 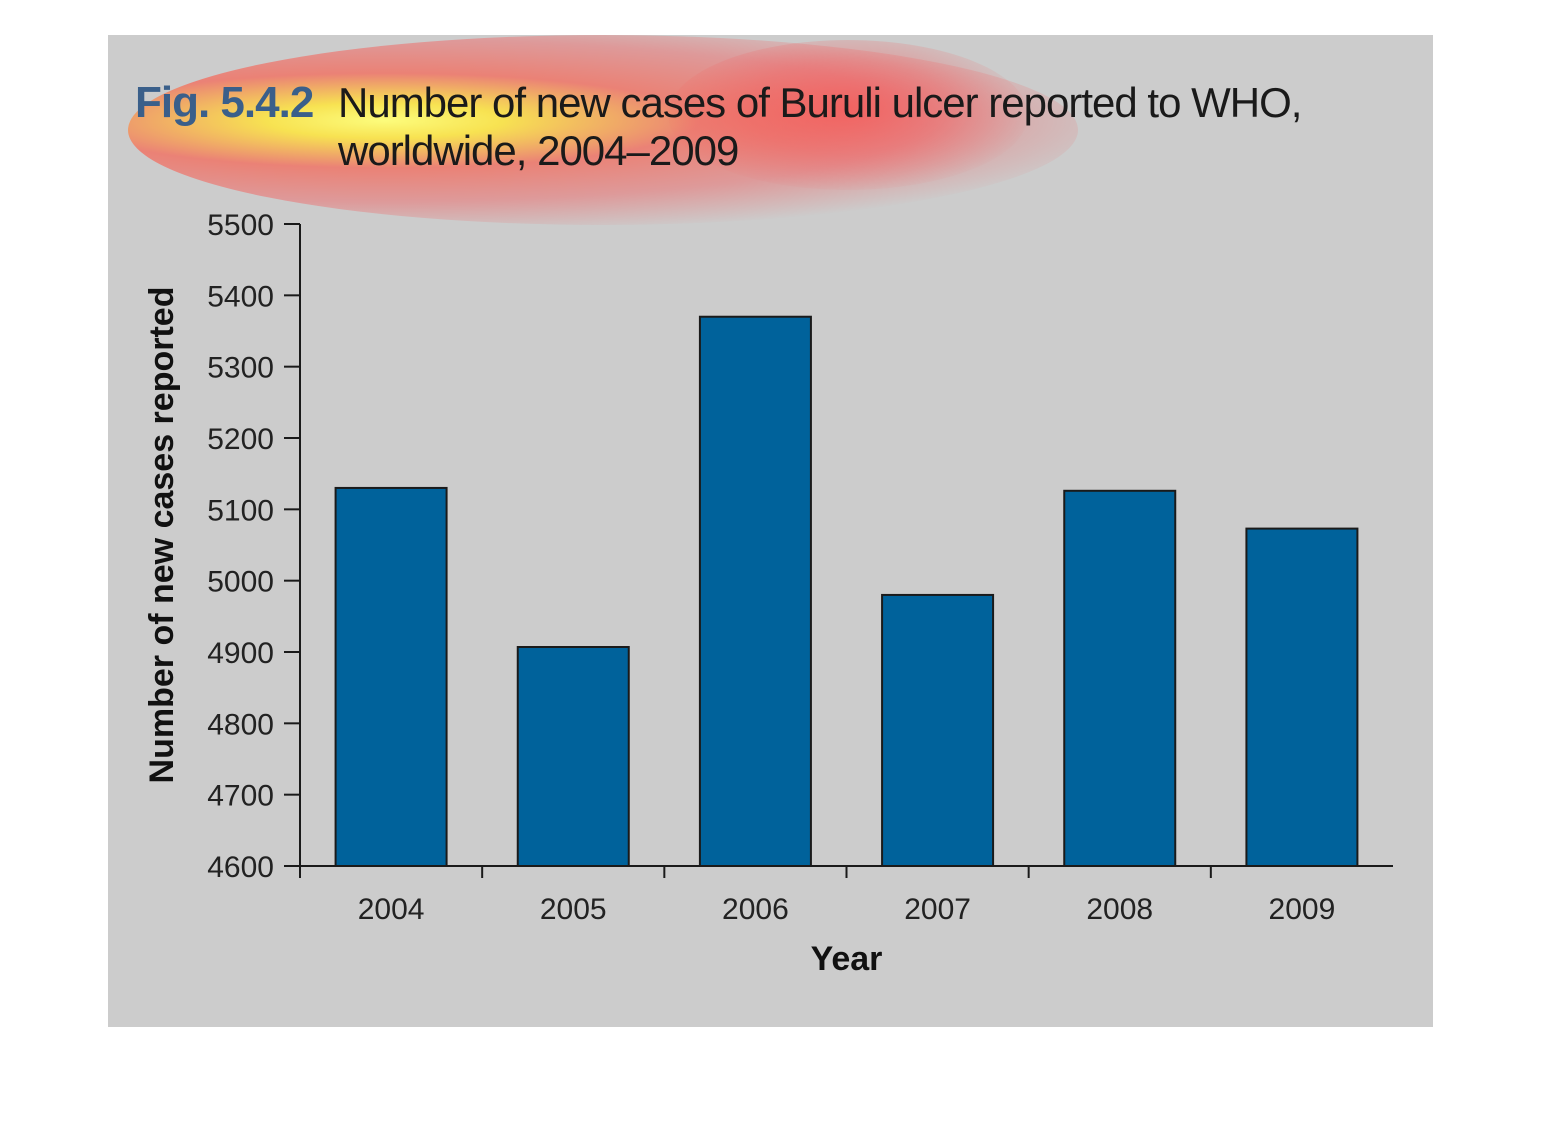 What do you see at coordinates (1120, 678) in the screenshot?
I see `bar-2008` at bounding box center [1120, 678].